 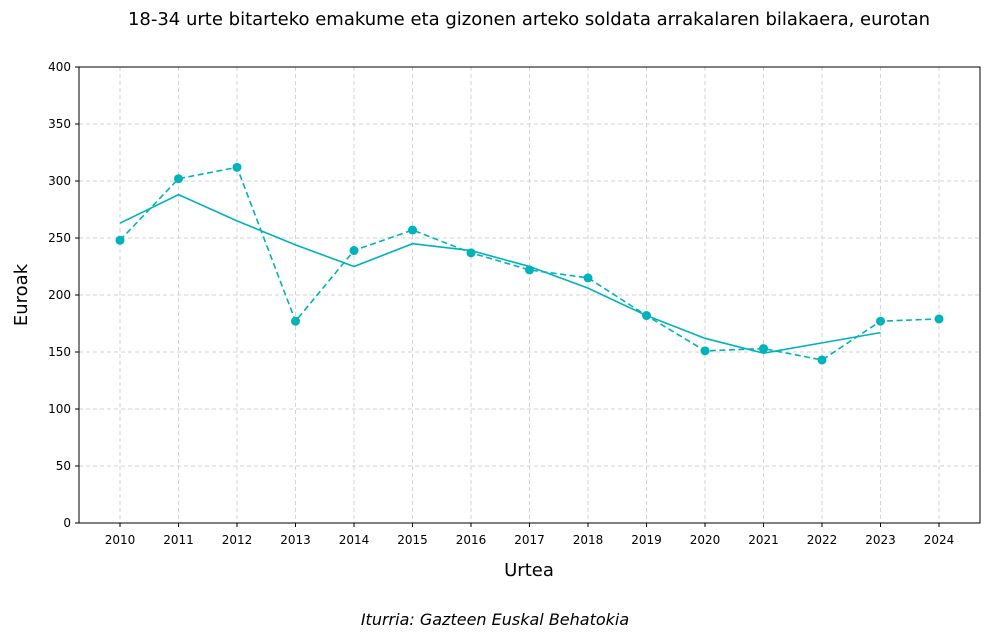 What do you see at coordinates (495, 619) in the screenshot?
I see `source-note: Iturria: Gazteen Euskal Behatokia` at bounding box center [495, 619].